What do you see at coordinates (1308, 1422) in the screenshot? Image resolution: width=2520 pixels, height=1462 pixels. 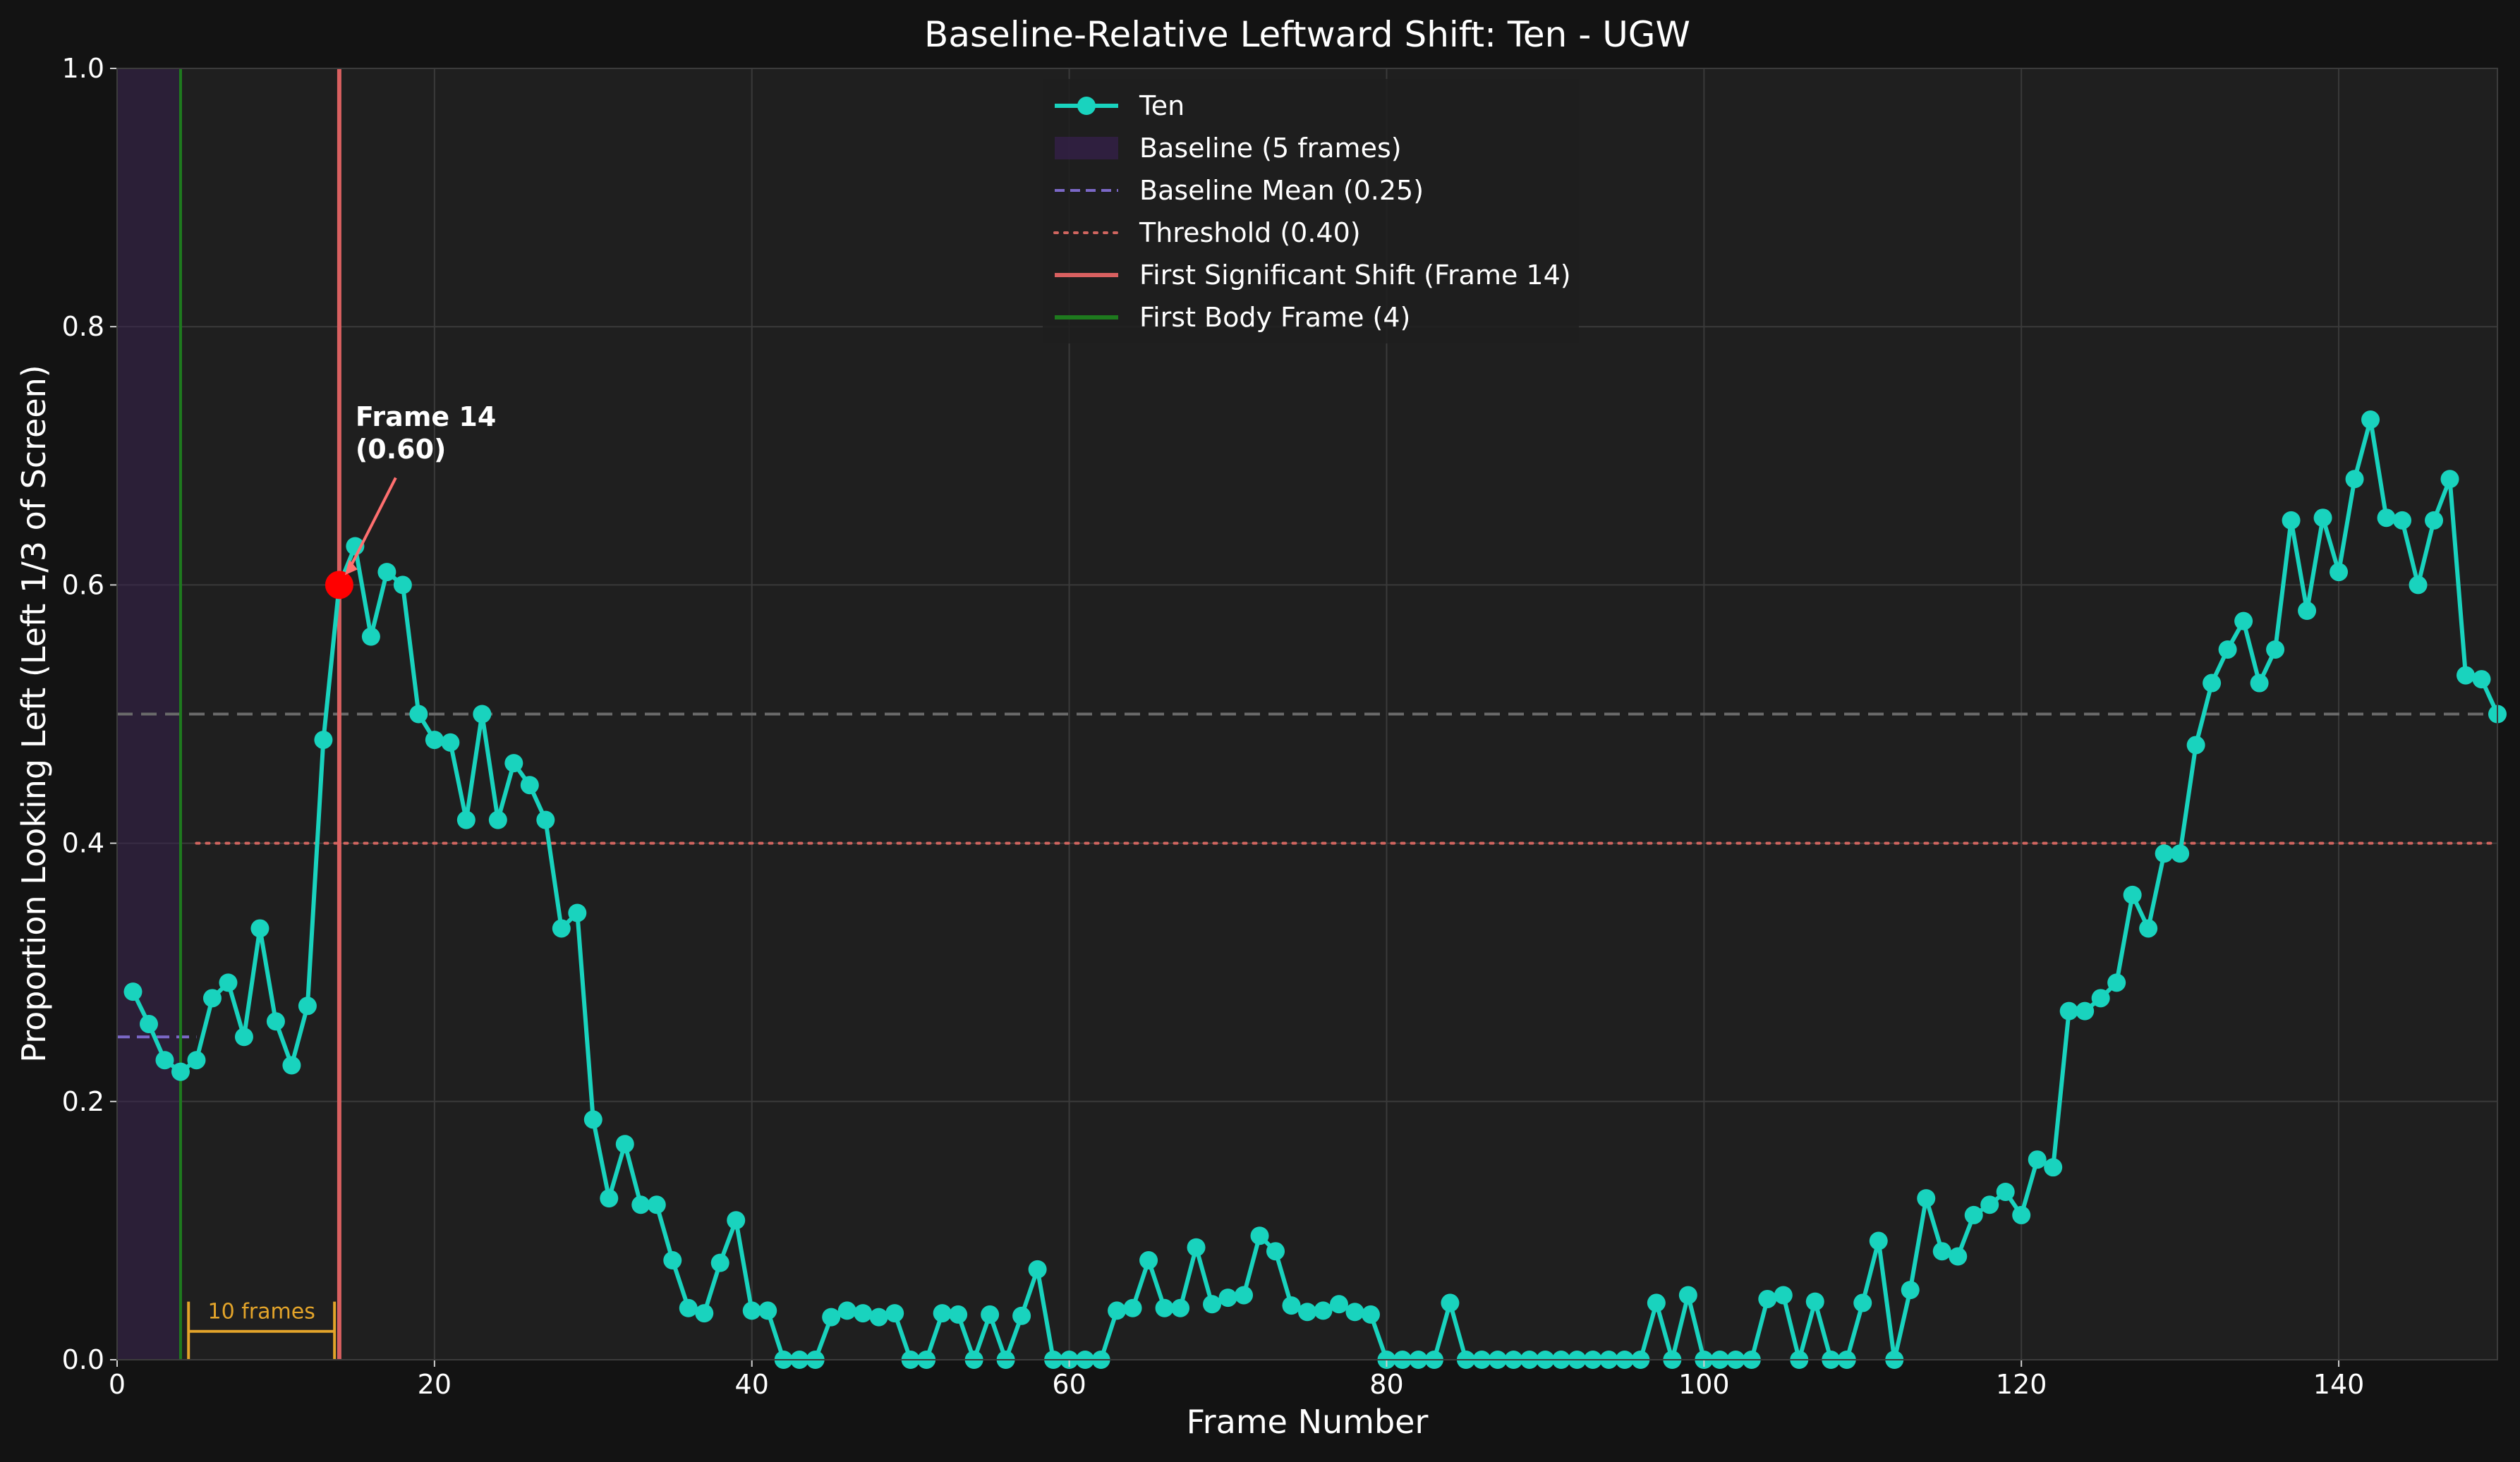 I see `x-axis-label: Frame Number` at bounding box center [1308, 1422].